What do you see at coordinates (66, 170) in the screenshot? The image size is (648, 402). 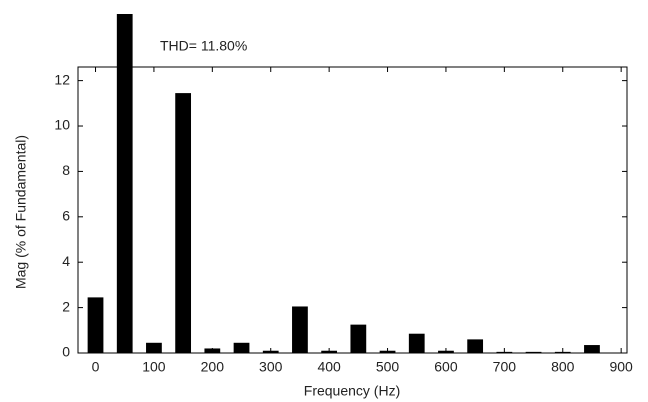 I see `y-tick-label: 8` at bounding box center [66, 170].